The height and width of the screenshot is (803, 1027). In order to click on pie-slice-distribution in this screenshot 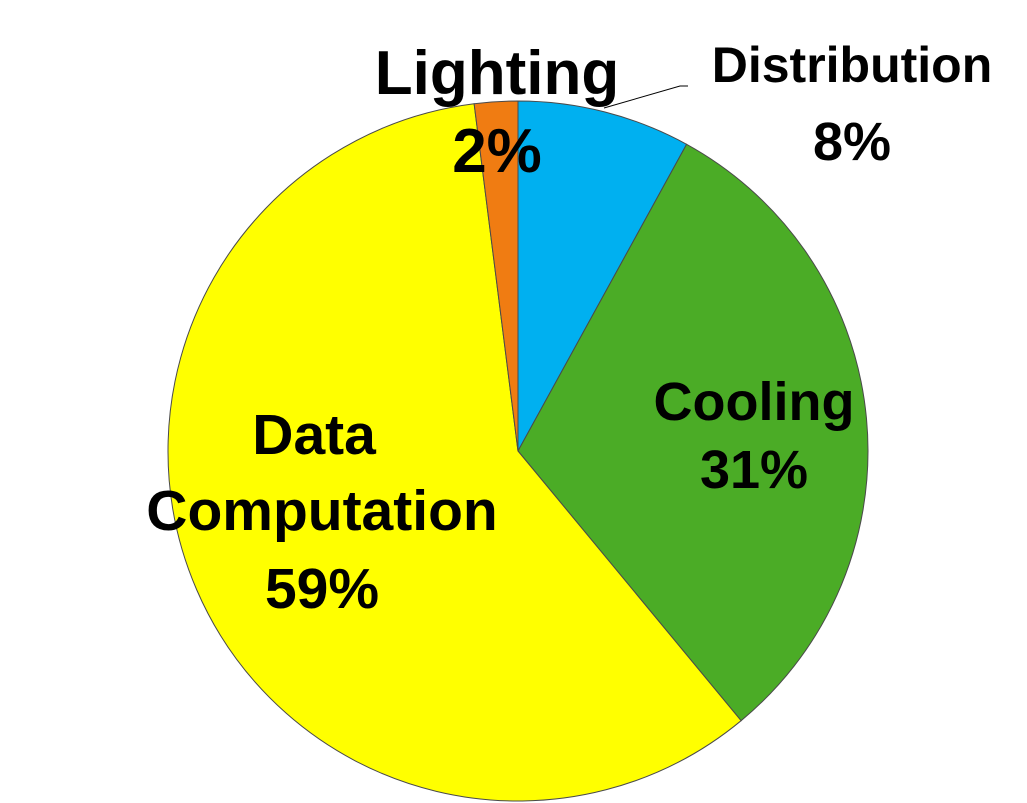, I will do `click(602, 276)`.